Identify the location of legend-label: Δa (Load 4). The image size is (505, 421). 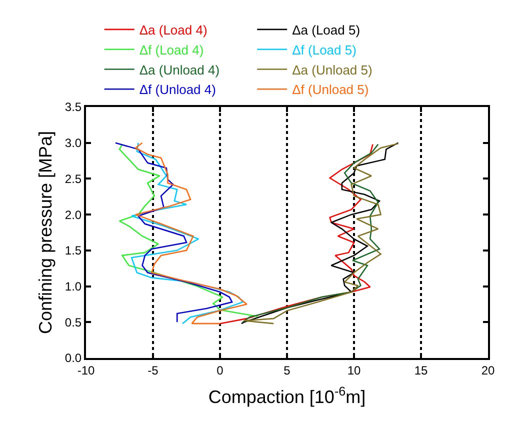
(173, 30).